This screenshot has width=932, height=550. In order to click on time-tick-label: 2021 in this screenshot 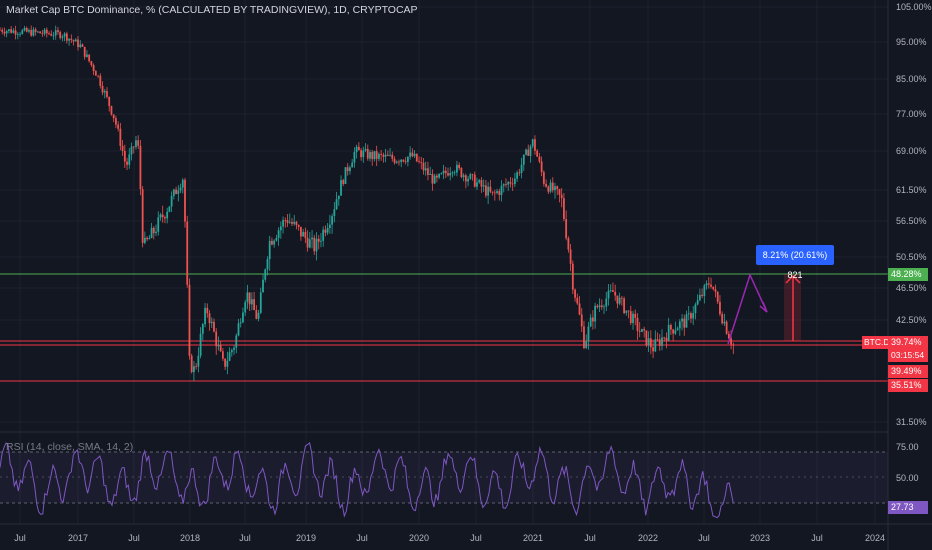, I will do `click(533, 538)`.